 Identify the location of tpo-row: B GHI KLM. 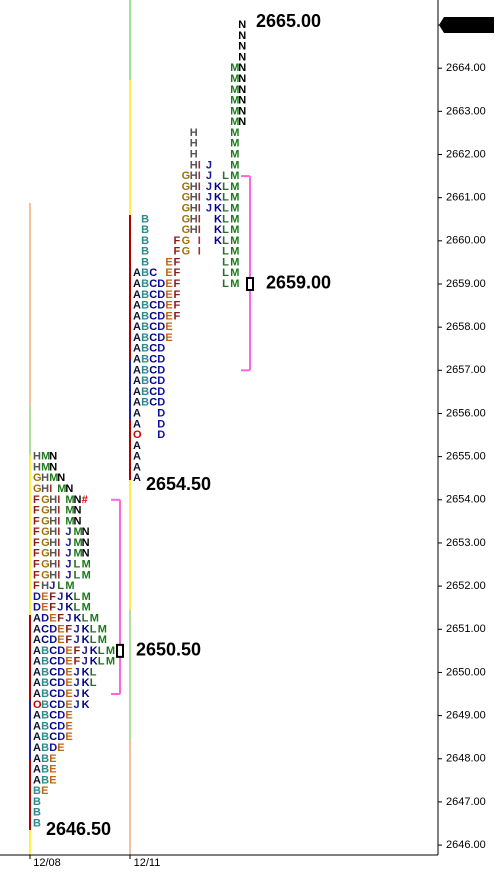
(186, 230).